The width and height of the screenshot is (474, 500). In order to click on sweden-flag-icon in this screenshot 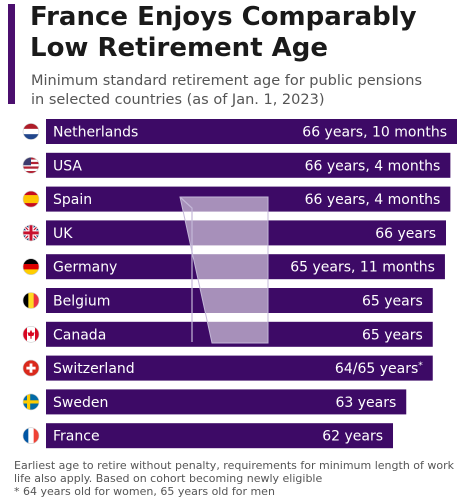, I will do `click(31, 402)`.